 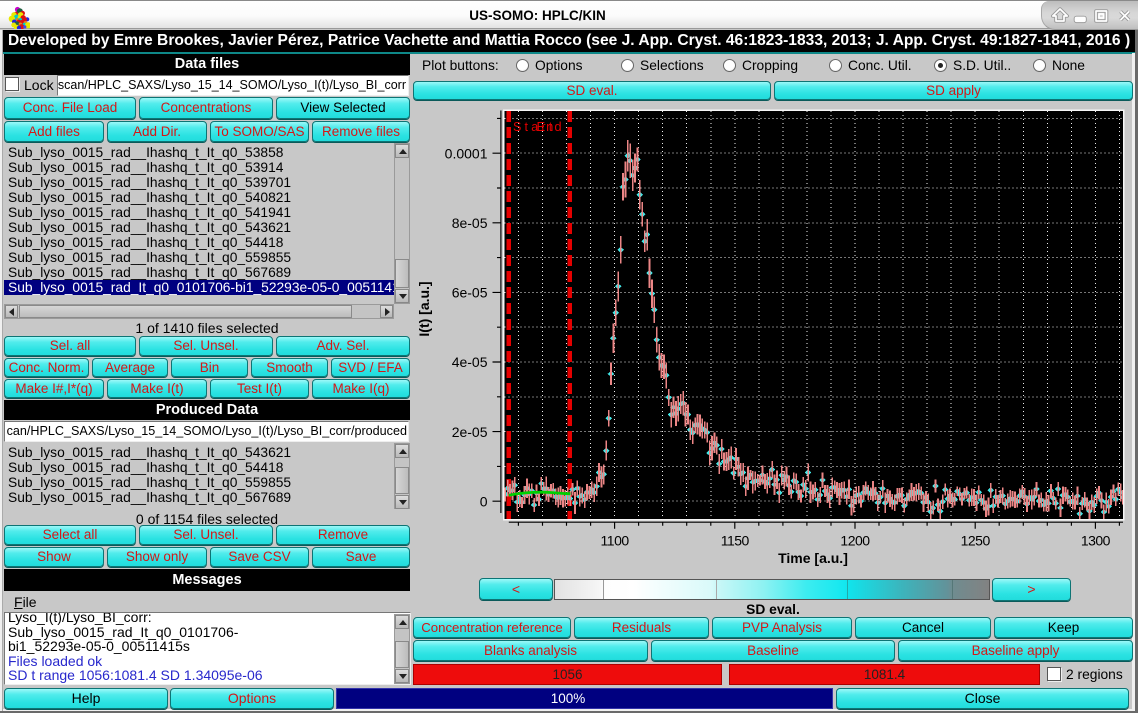 I want to click on svg-text: Time [a.u.], so click(x=813, y=558).